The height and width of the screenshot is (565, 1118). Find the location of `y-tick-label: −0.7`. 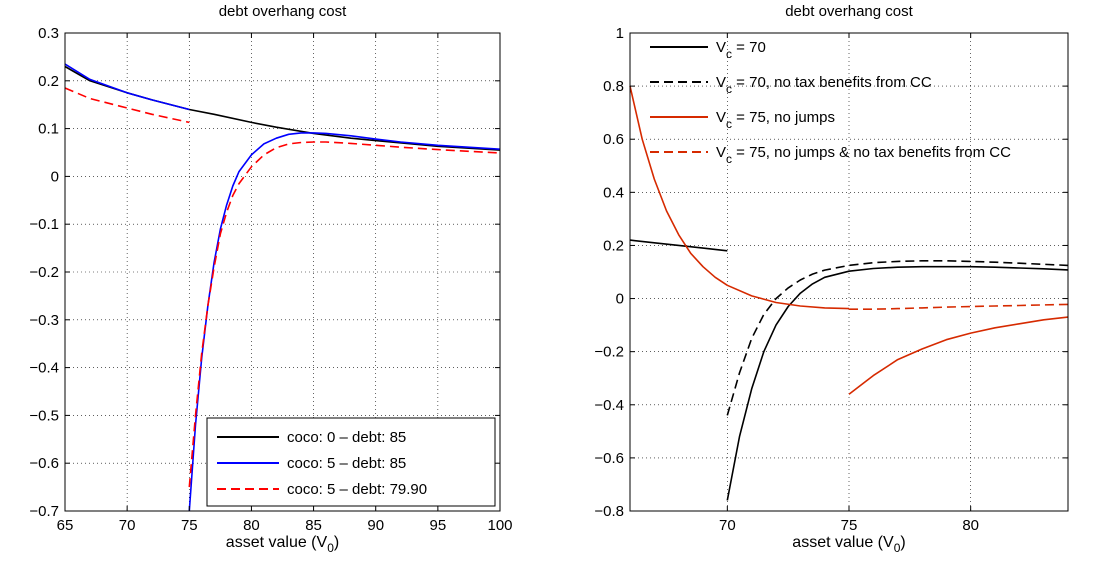

y-tick-label: −0.7 is located at coordinates (44, 511).